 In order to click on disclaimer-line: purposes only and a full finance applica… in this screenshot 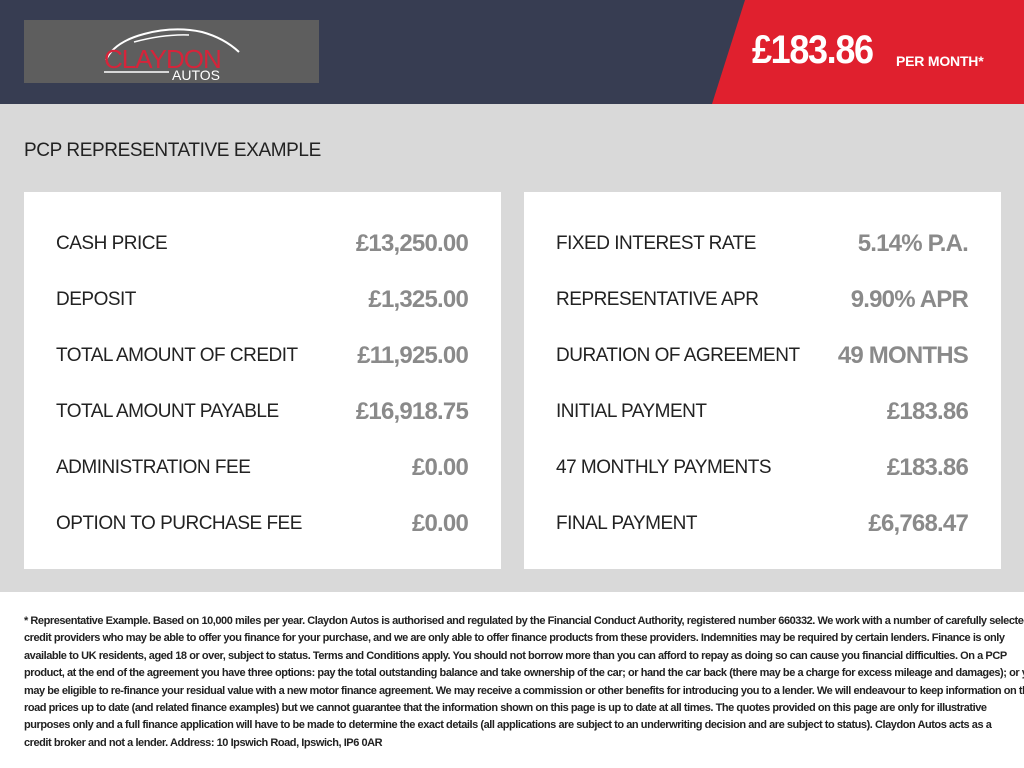, I will do `click(508, 725)`.